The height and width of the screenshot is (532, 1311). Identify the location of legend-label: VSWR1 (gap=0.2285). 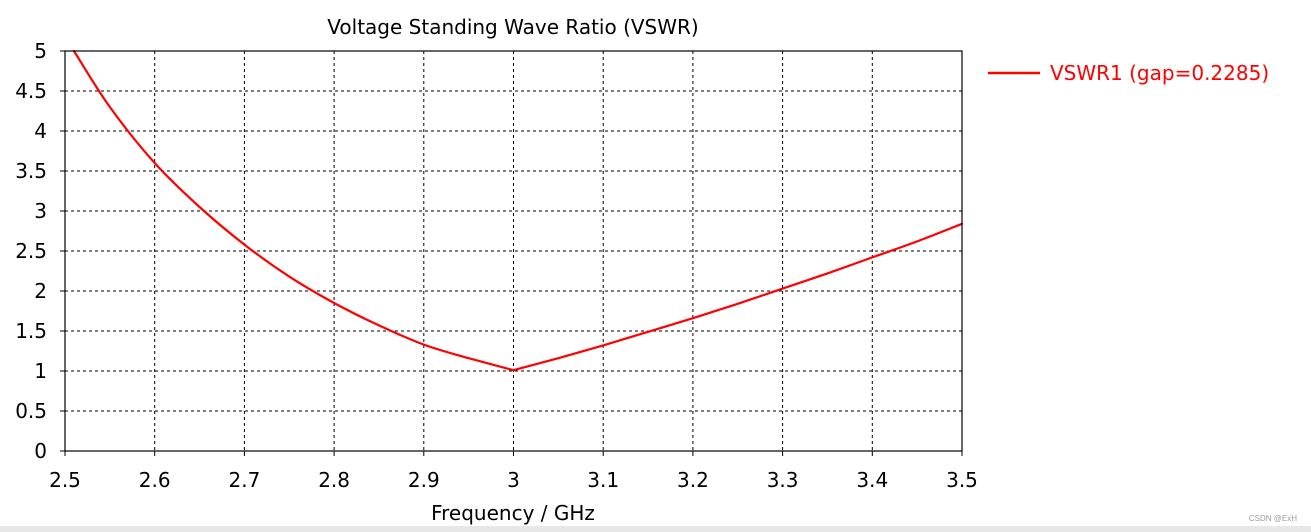
(1159, 73).